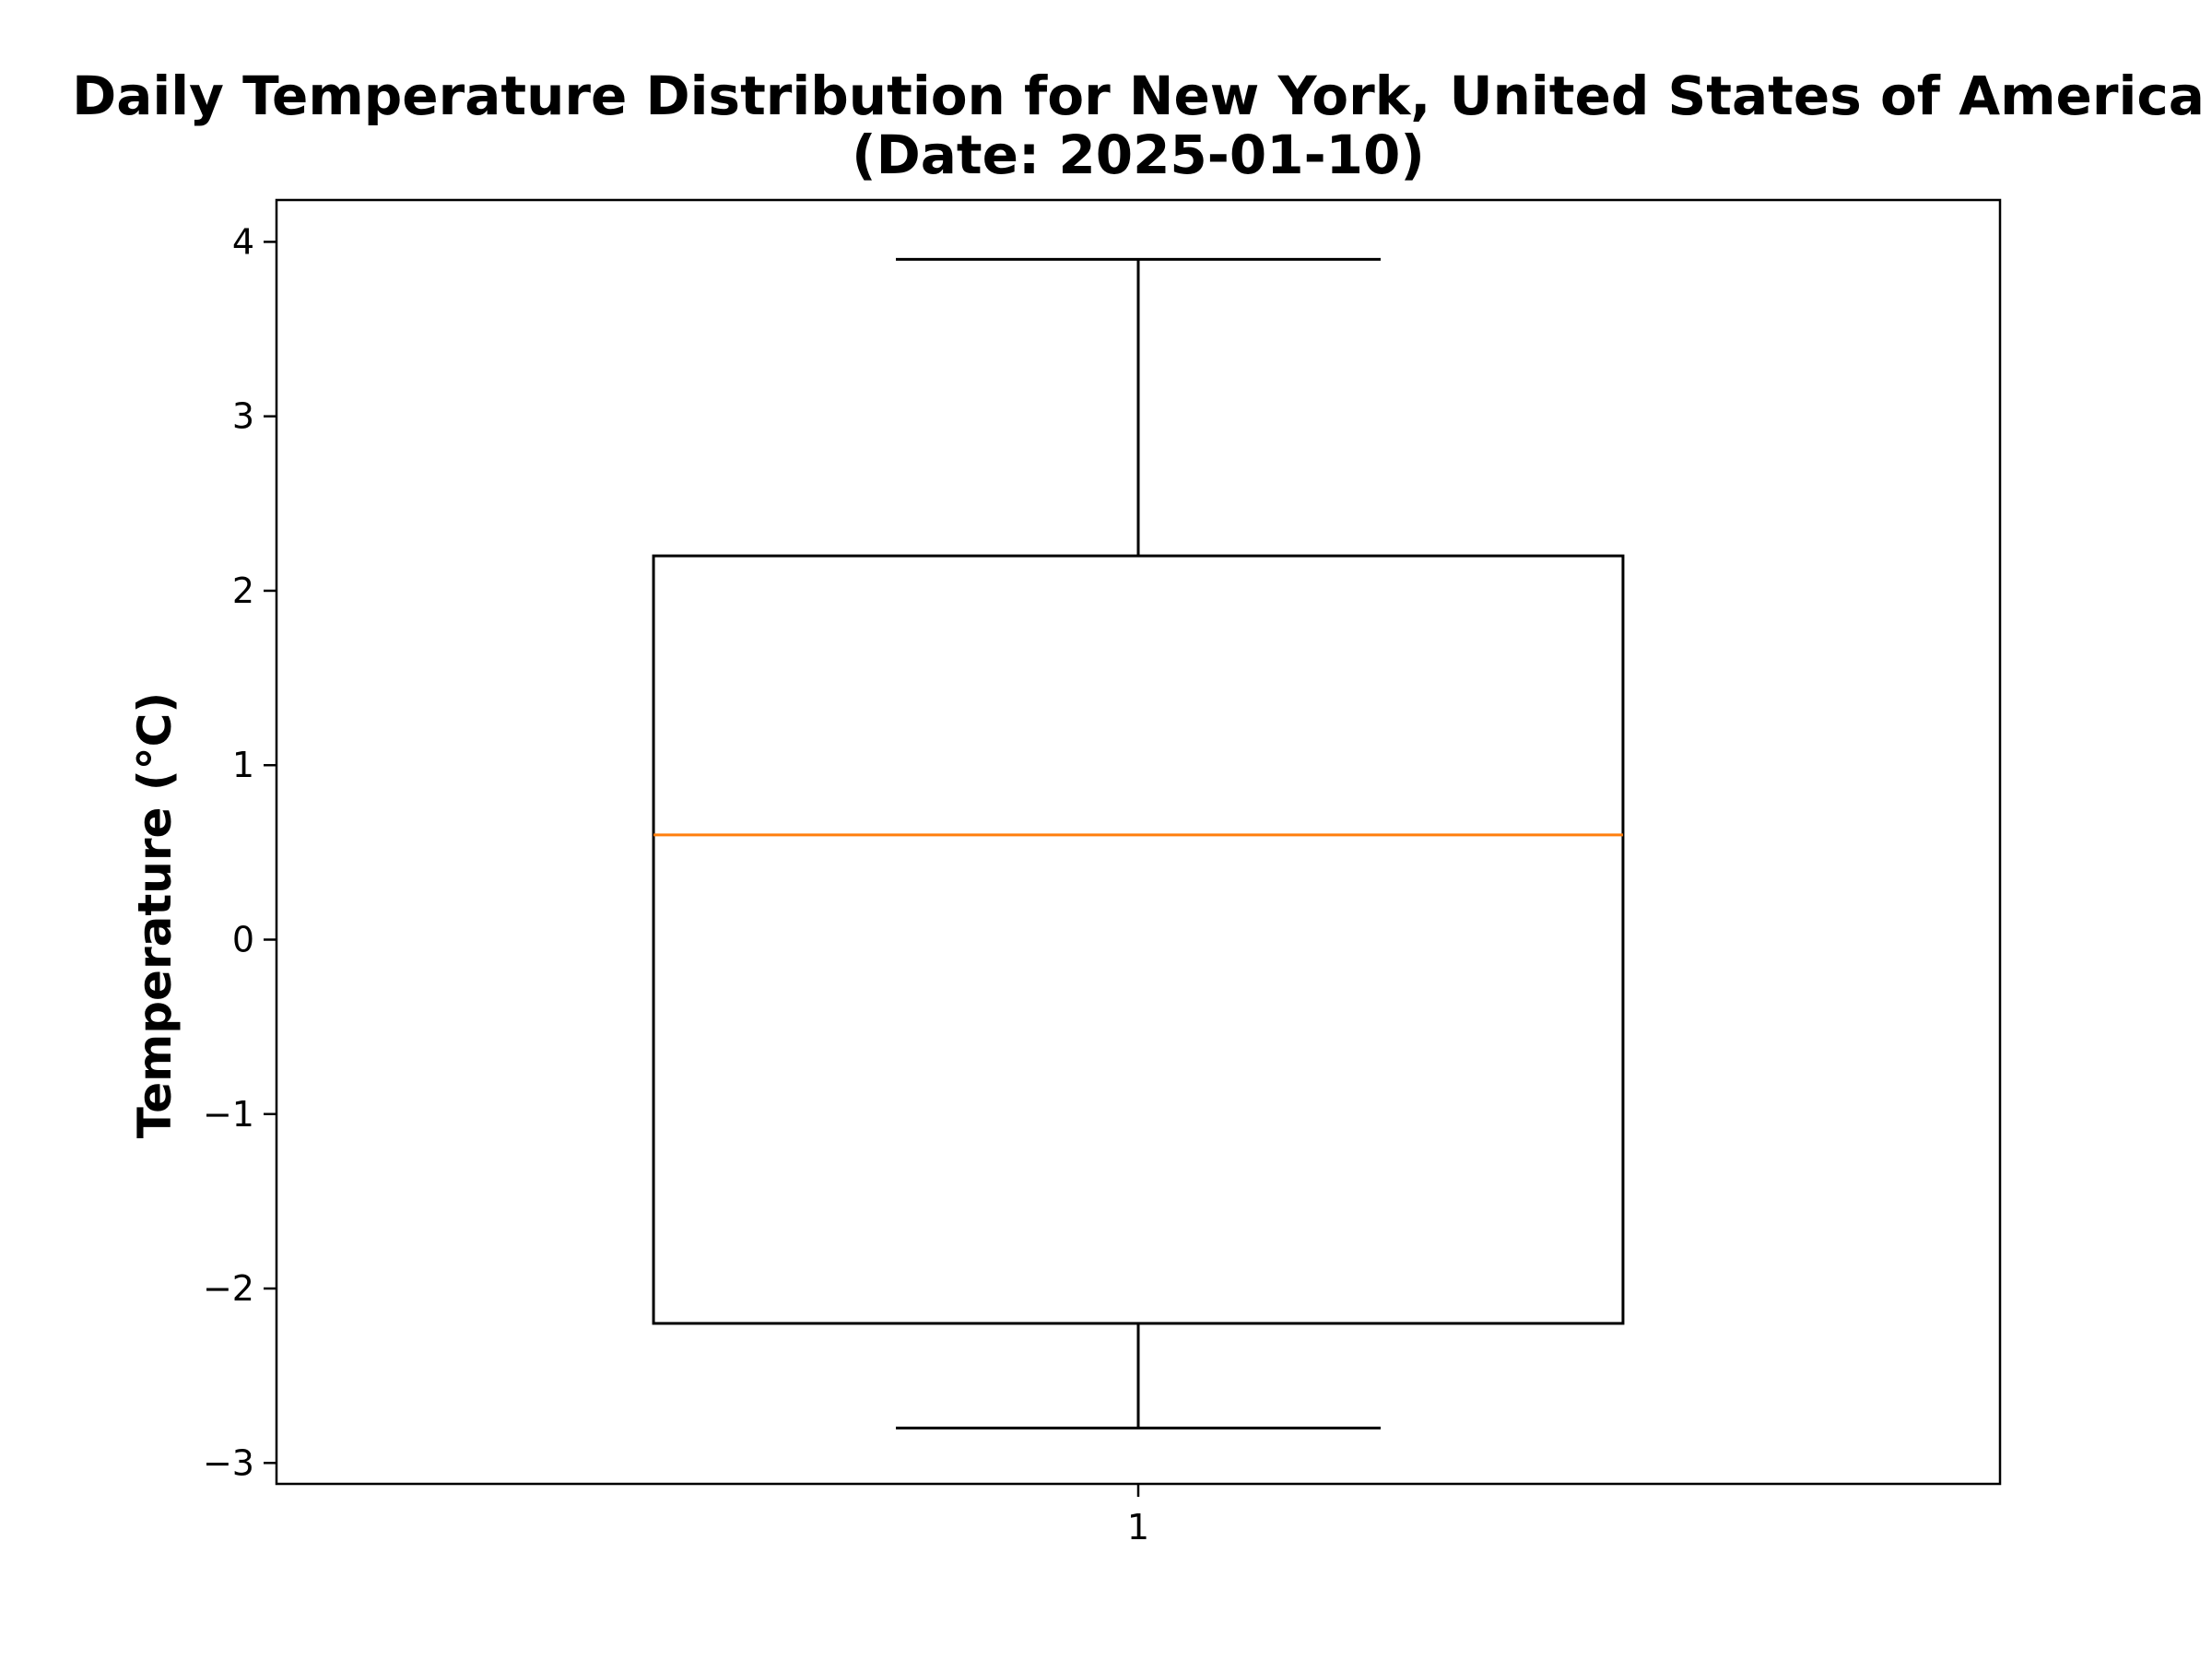 Image resolution: width=2212 pixels, height=1659 pixels. Describe the element at coordinates (239, 852) in the screenshot. I see `y-axis-ticks: −3 −2 −1 0 1 2 3 4` at that location.